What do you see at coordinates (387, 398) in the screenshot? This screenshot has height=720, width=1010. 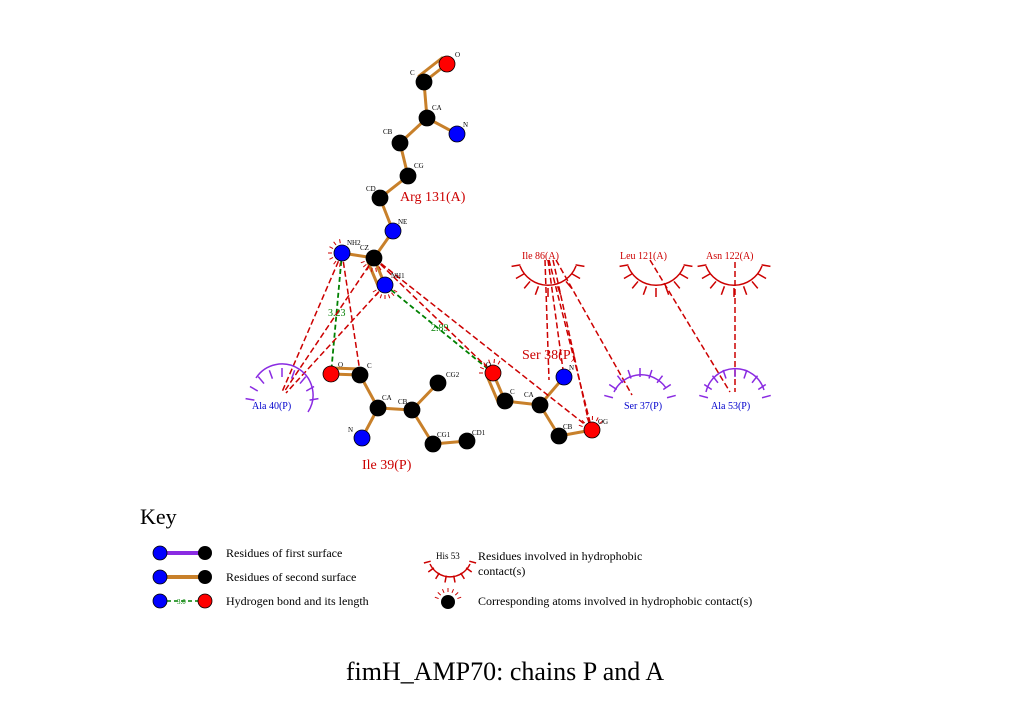 I see `label-ile-ca: CA` at bounding box center [387, 398].